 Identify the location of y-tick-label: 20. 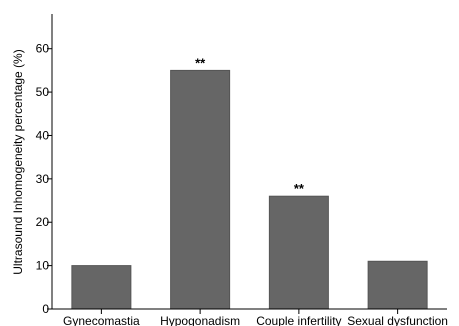
(43, 222).